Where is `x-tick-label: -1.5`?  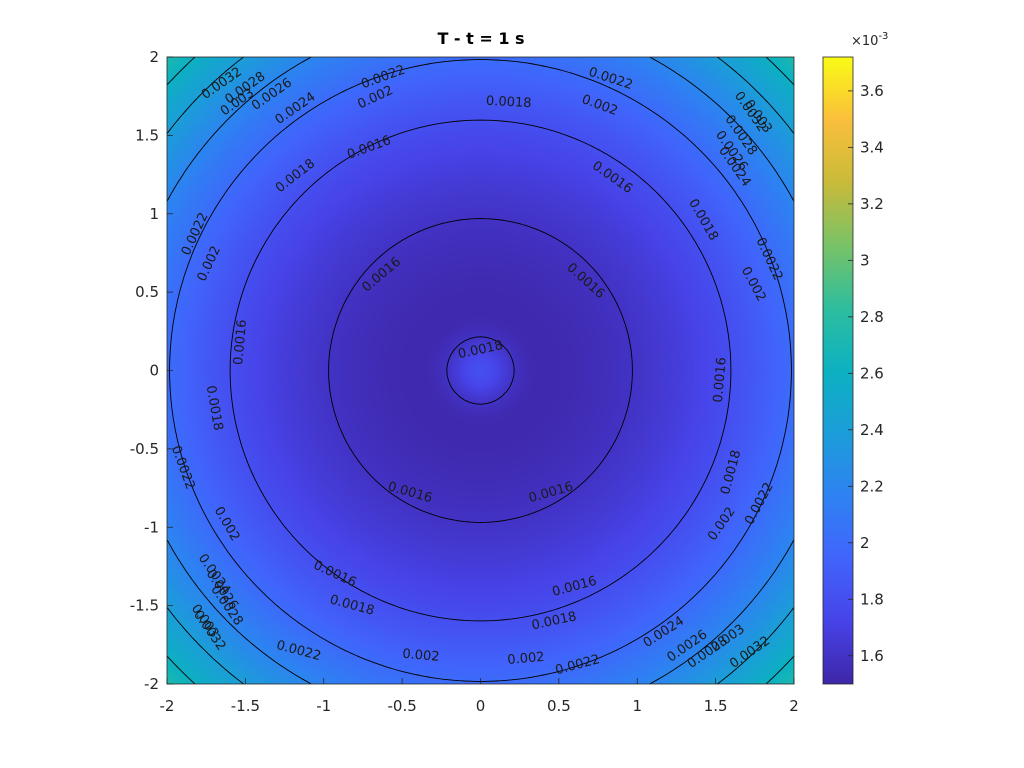
x-tick-label: -1.5 is located at coordinates (245, 706).